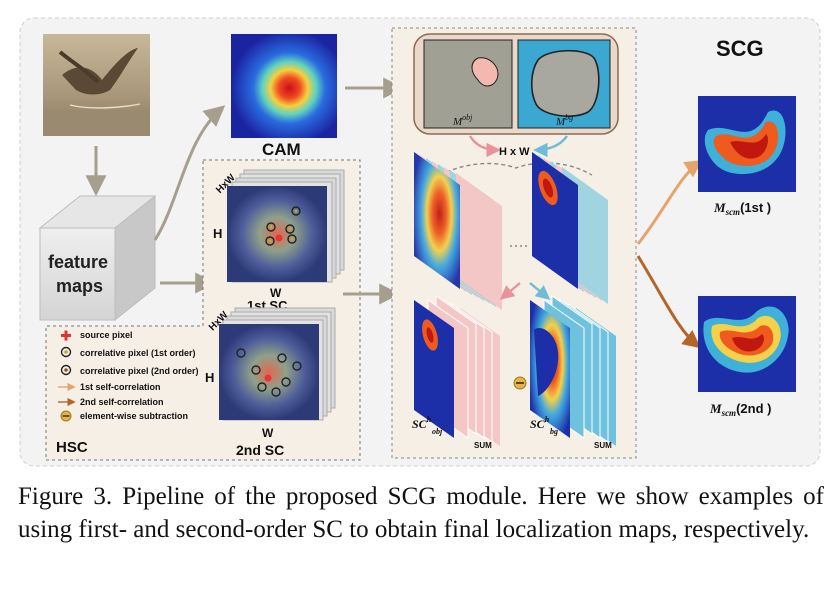 This screenshot has width=839, height=612. Describe the element at coordinates (540, 423) in the screenshot. I see `sc-bg-label: SCh` at that location.